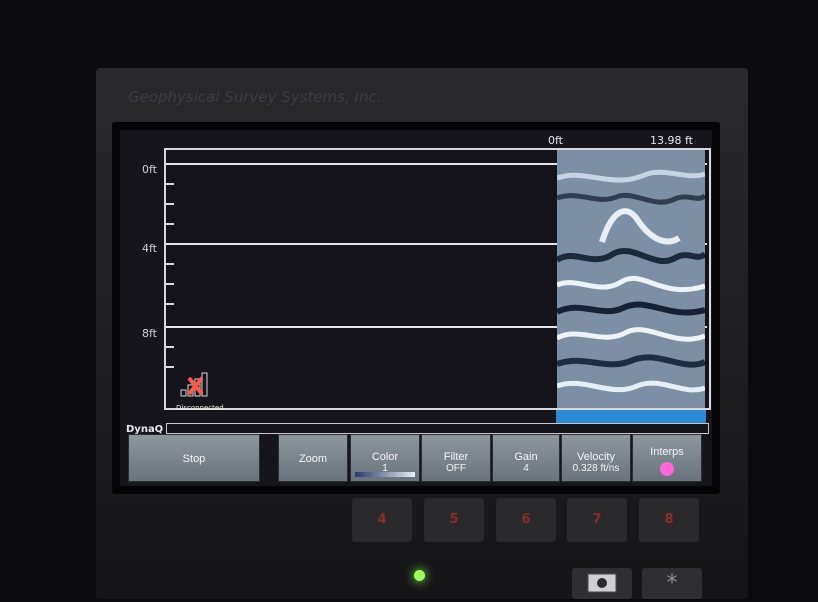 The width and height of the screenshot is (818, 602). I want to click on filter-button: Filter OFF, so click(456, 458).